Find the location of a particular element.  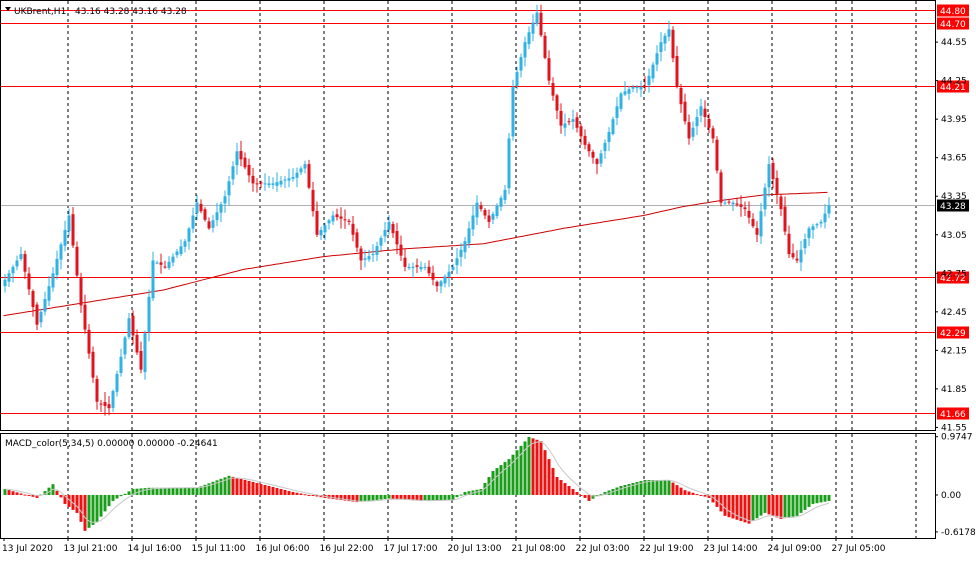

macd-tick-label: 0.00 is located at coordinates (951, 496).